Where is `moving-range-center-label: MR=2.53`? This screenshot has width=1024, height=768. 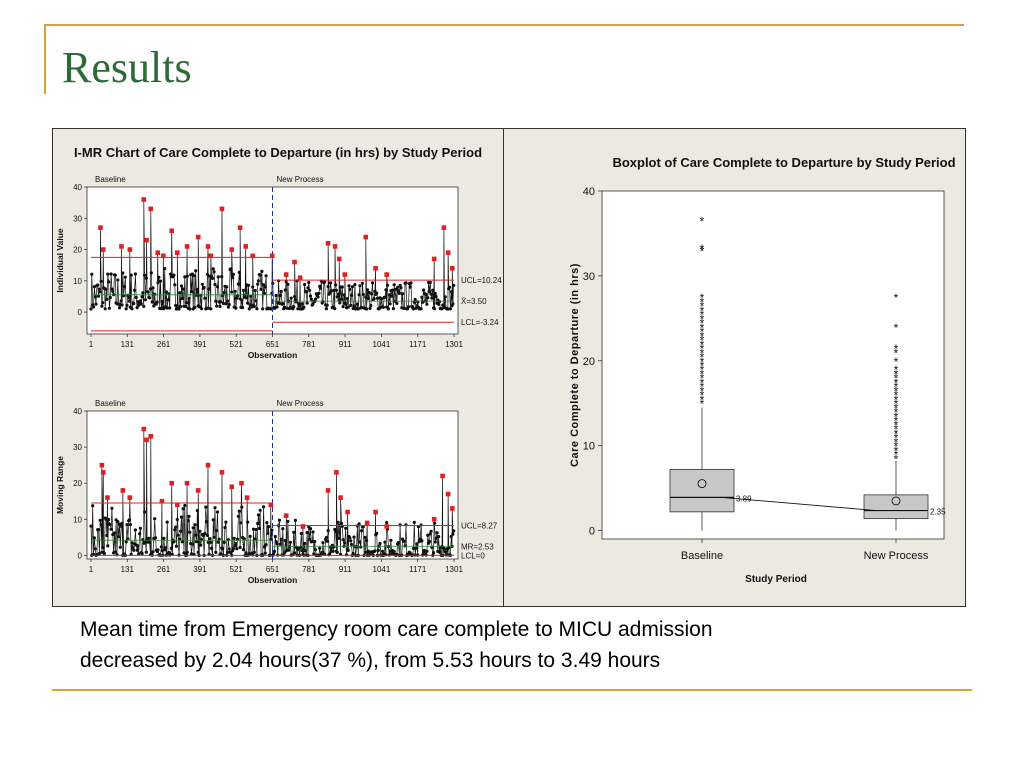
moving-range-center-label: MR=2.53 is located at coordinates (477, 546).